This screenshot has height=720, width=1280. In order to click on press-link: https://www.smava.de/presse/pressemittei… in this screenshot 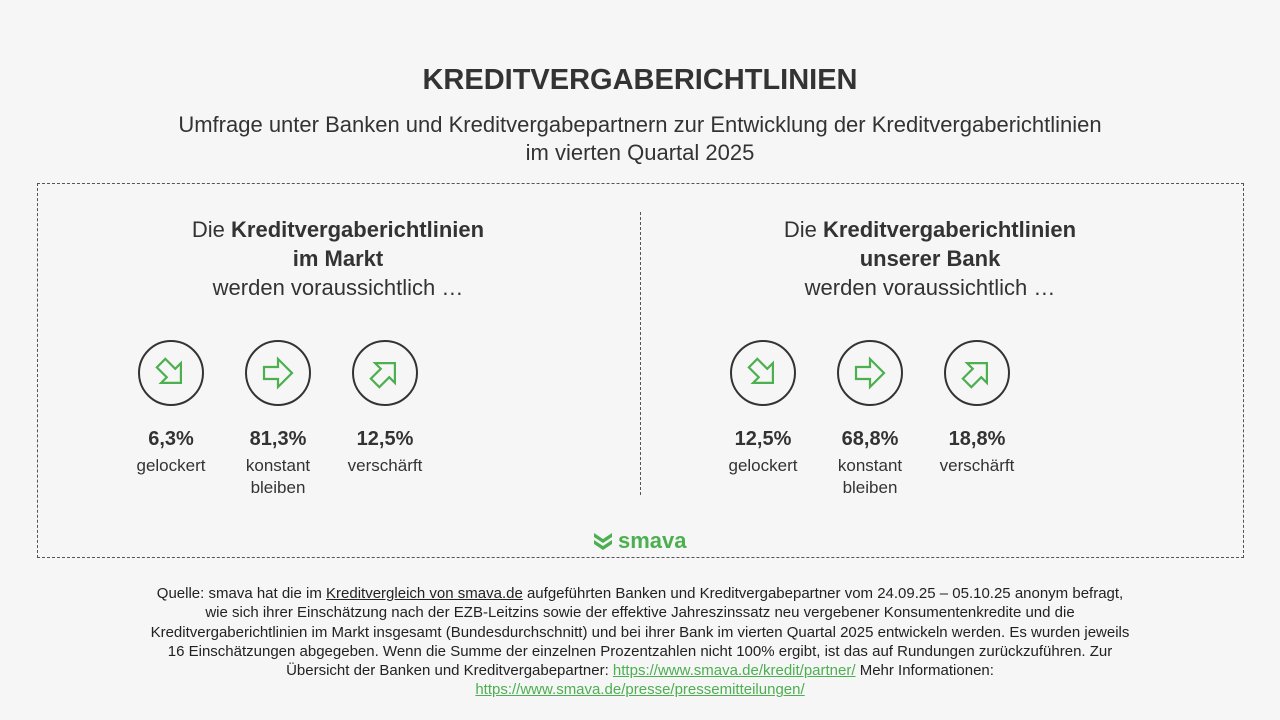, I will do `click(640, 690)`.